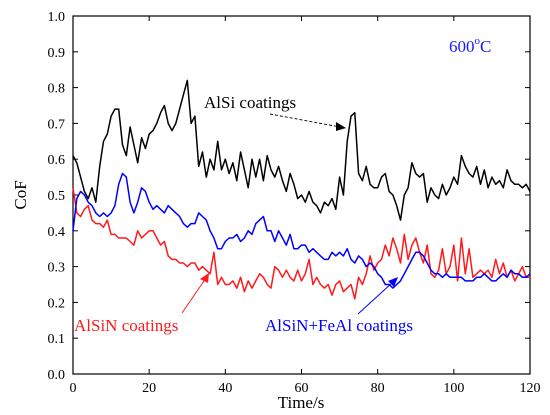 This screenshot has width=550, height=415. Describe the element at coordinates (393, 282) in the screenshot. I see `annotation-alsin-feal-arrowhead` at that location.